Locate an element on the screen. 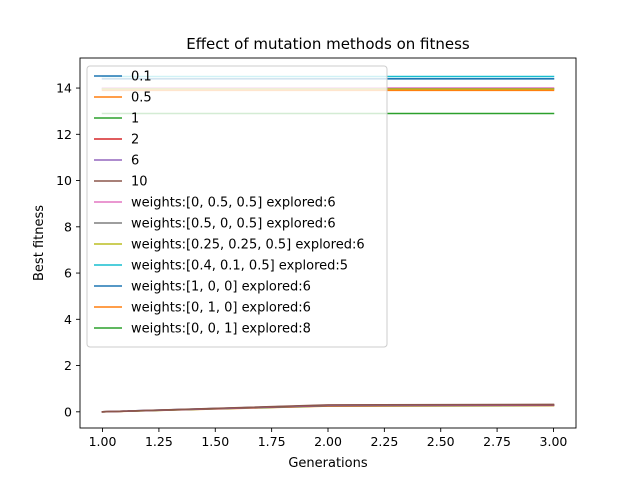 This screenshot has width=640, height=480. y-tick-label: 14 is located at coordinates (64, 88).